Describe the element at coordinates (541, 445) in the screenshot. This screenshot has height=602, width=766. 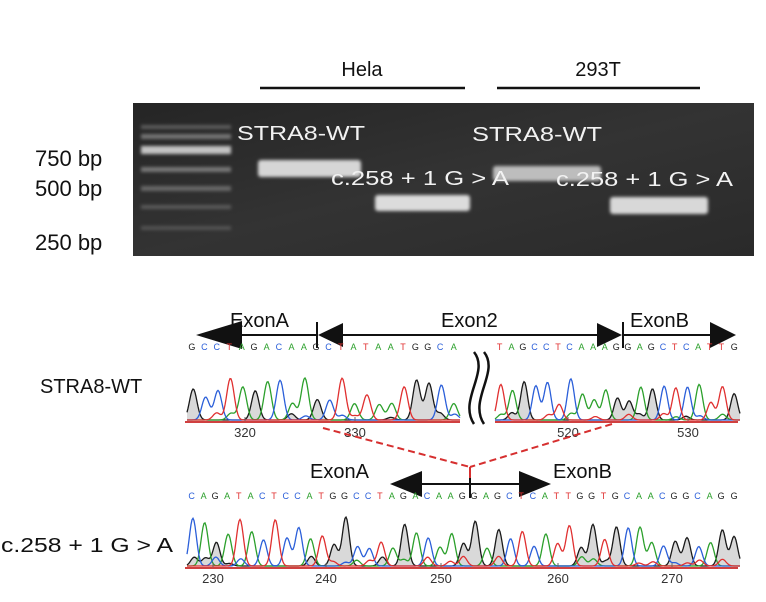
I see `skip-dashed-line-right` at that location.